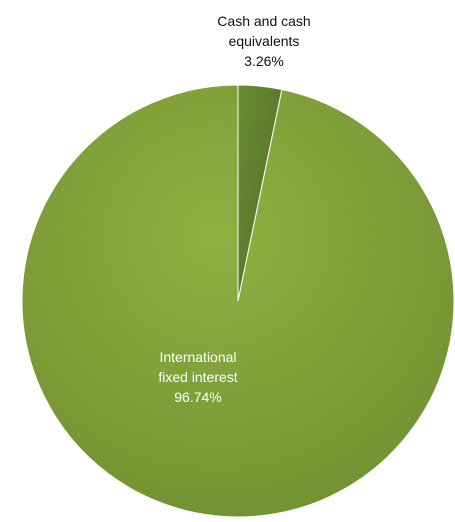 This screenshot has height=522, width=455. I want to click on slice-percent-label: 3.26%, so click(264, 61).